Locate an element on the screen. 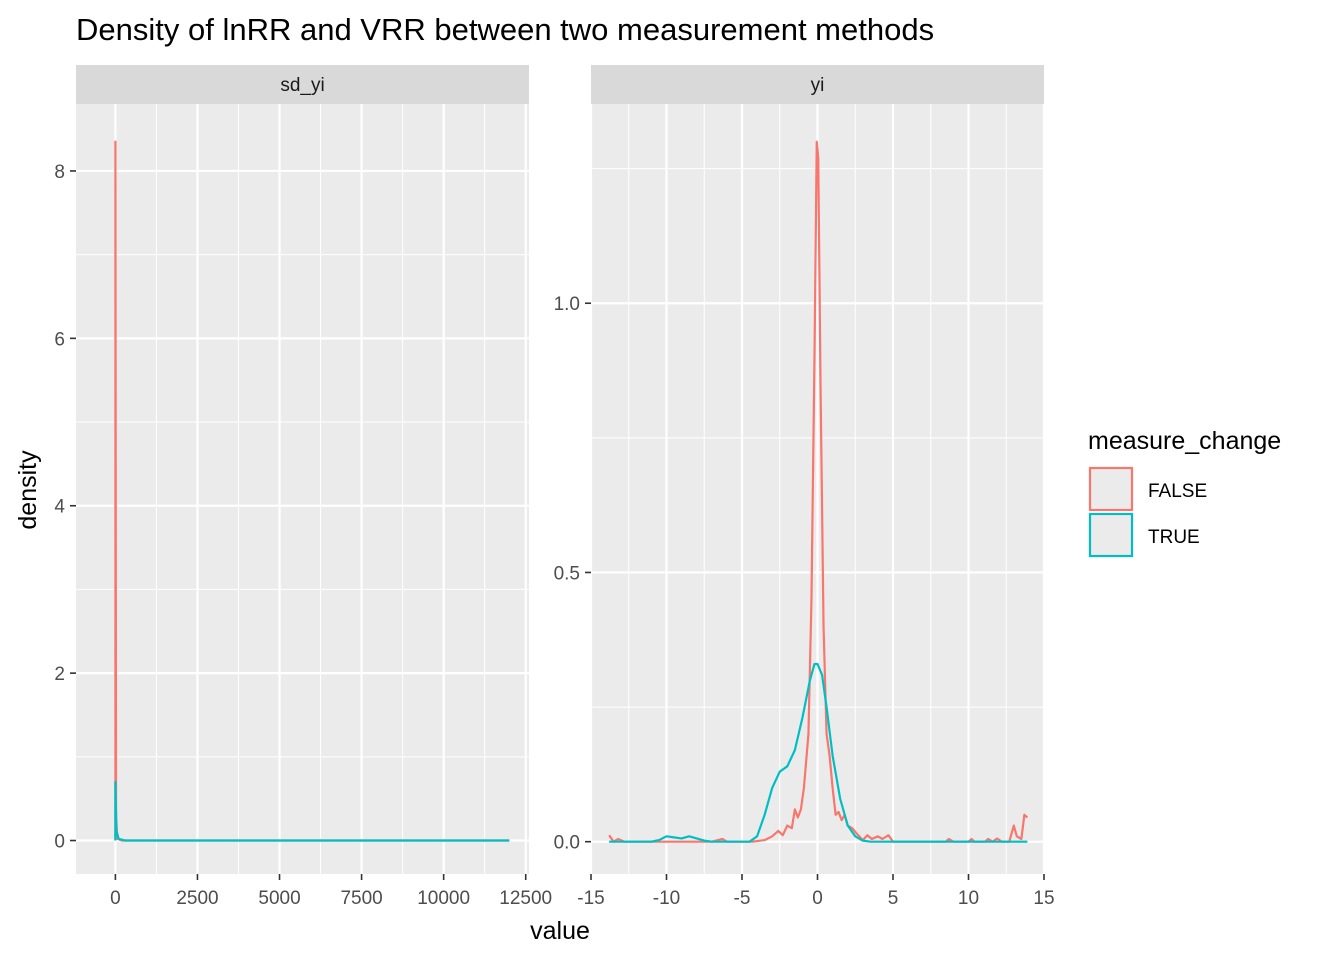  legend-label-true: TRUE is located at coordinates (1174, 537).